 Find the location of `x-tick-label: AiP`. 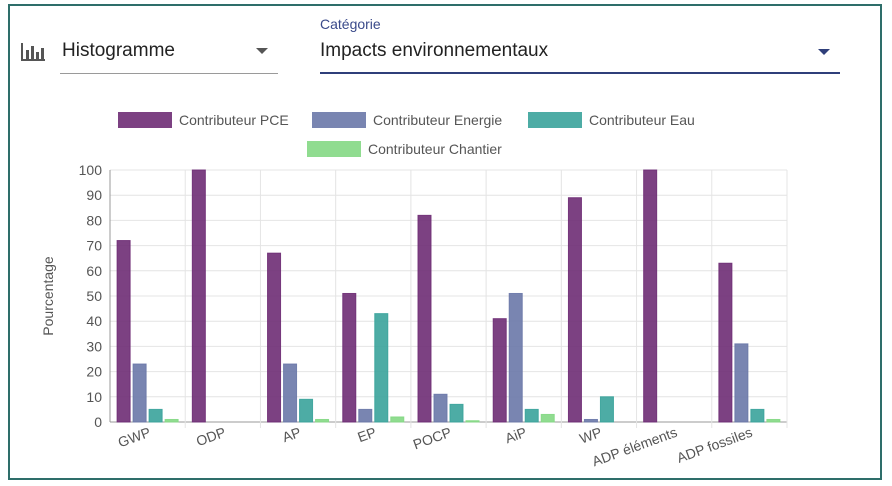

x-tick-label: AiP is located at coordinates (516, 435).